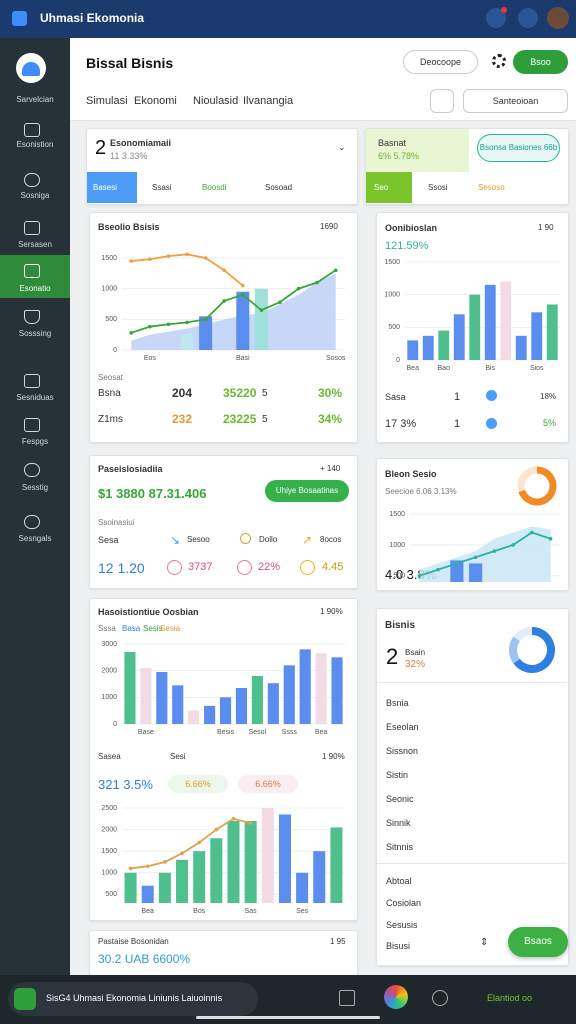 The image size is (576, 1024). I want to click on bottom-action: Elantiod oo, so click(510, 998).